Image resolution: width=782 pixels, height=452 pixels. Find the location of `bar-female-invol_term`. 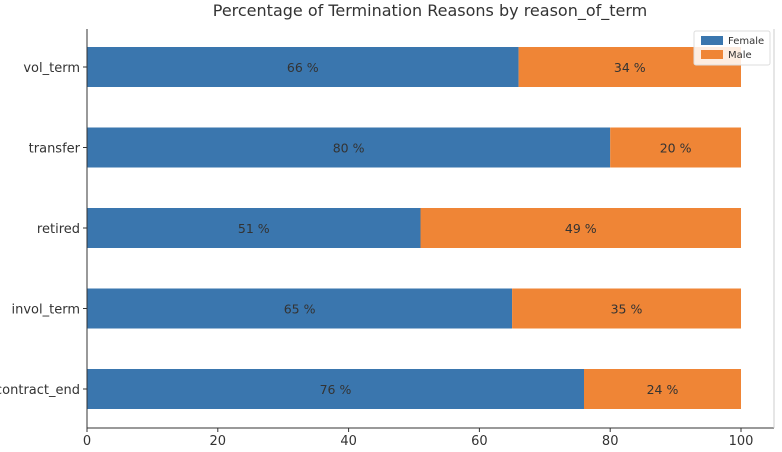

bar-female-invol_term is located at coordinates (300, 308).